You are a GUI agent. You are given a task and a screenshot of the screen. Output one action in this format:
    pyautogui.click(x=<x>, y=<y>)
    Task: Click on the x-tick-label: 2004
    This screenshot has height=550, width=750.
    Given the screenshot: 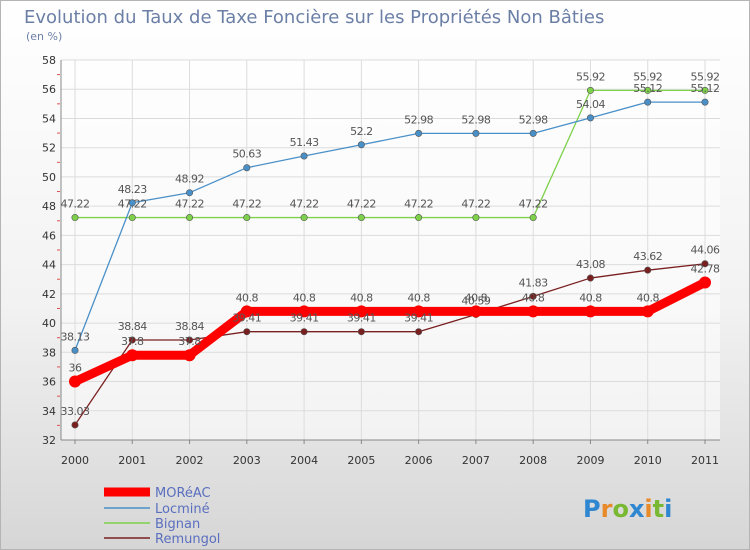 What is the action you would take?
    pyautogui.click(x=304, y=460)
    